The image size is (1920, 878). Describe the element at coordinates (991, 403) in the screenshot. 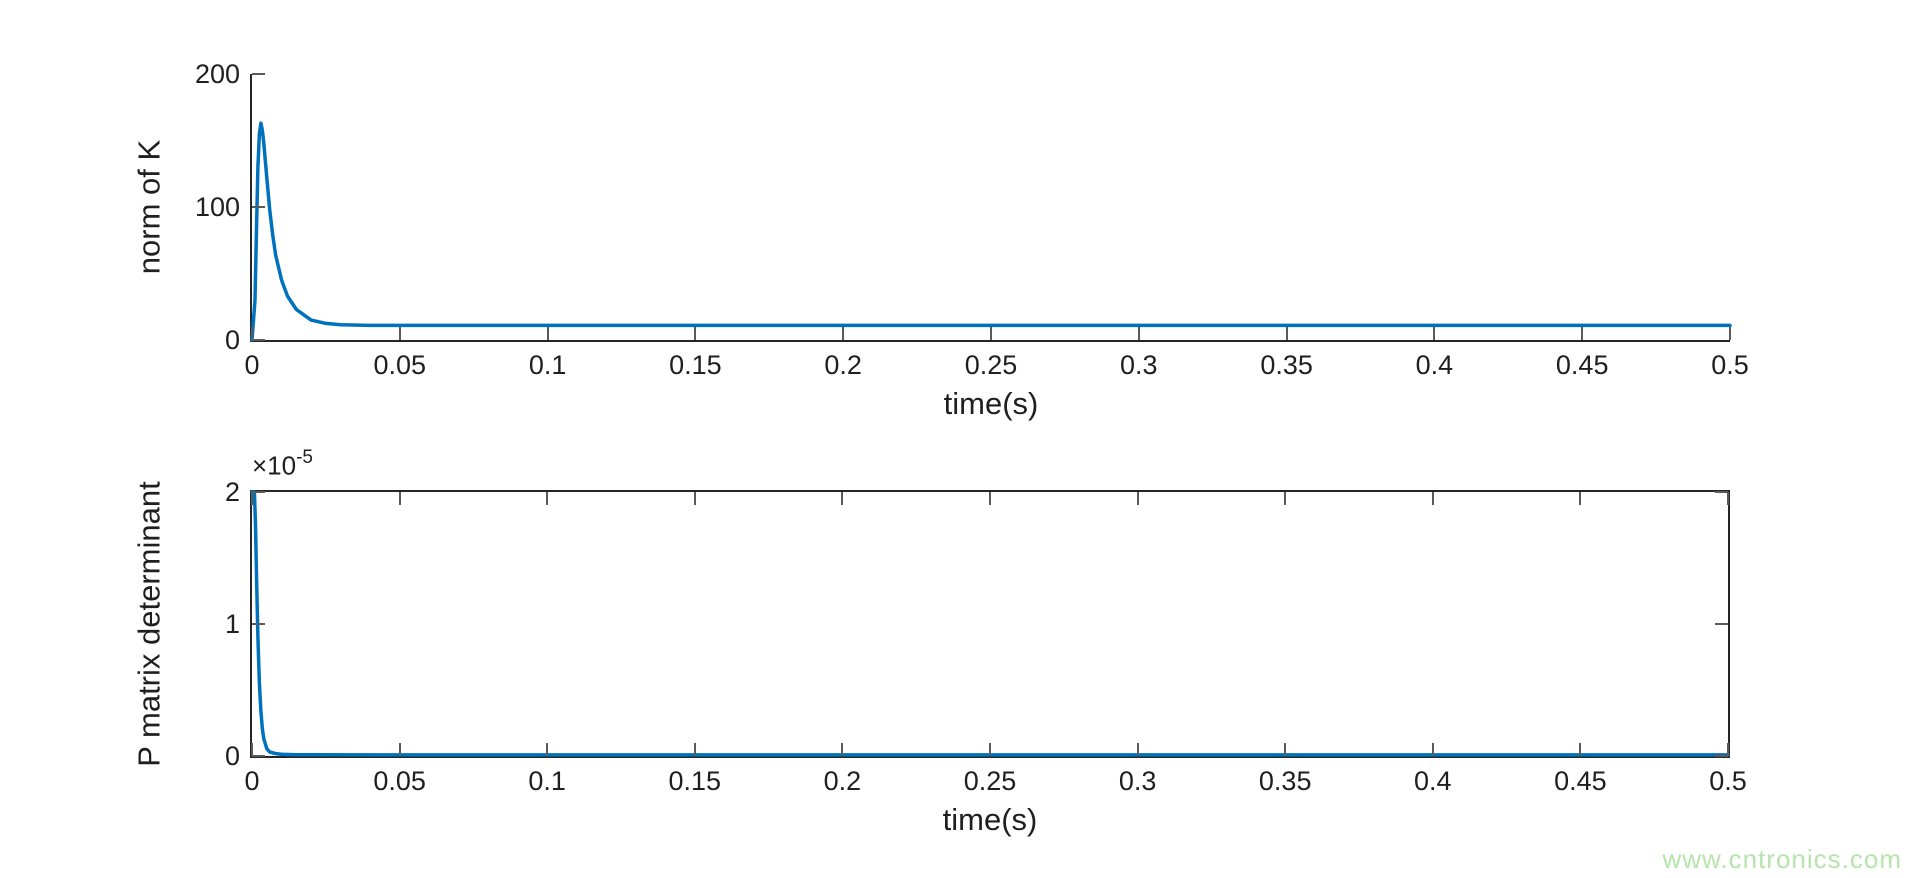

I see `x-axis-label-top: time(s)` at that location.